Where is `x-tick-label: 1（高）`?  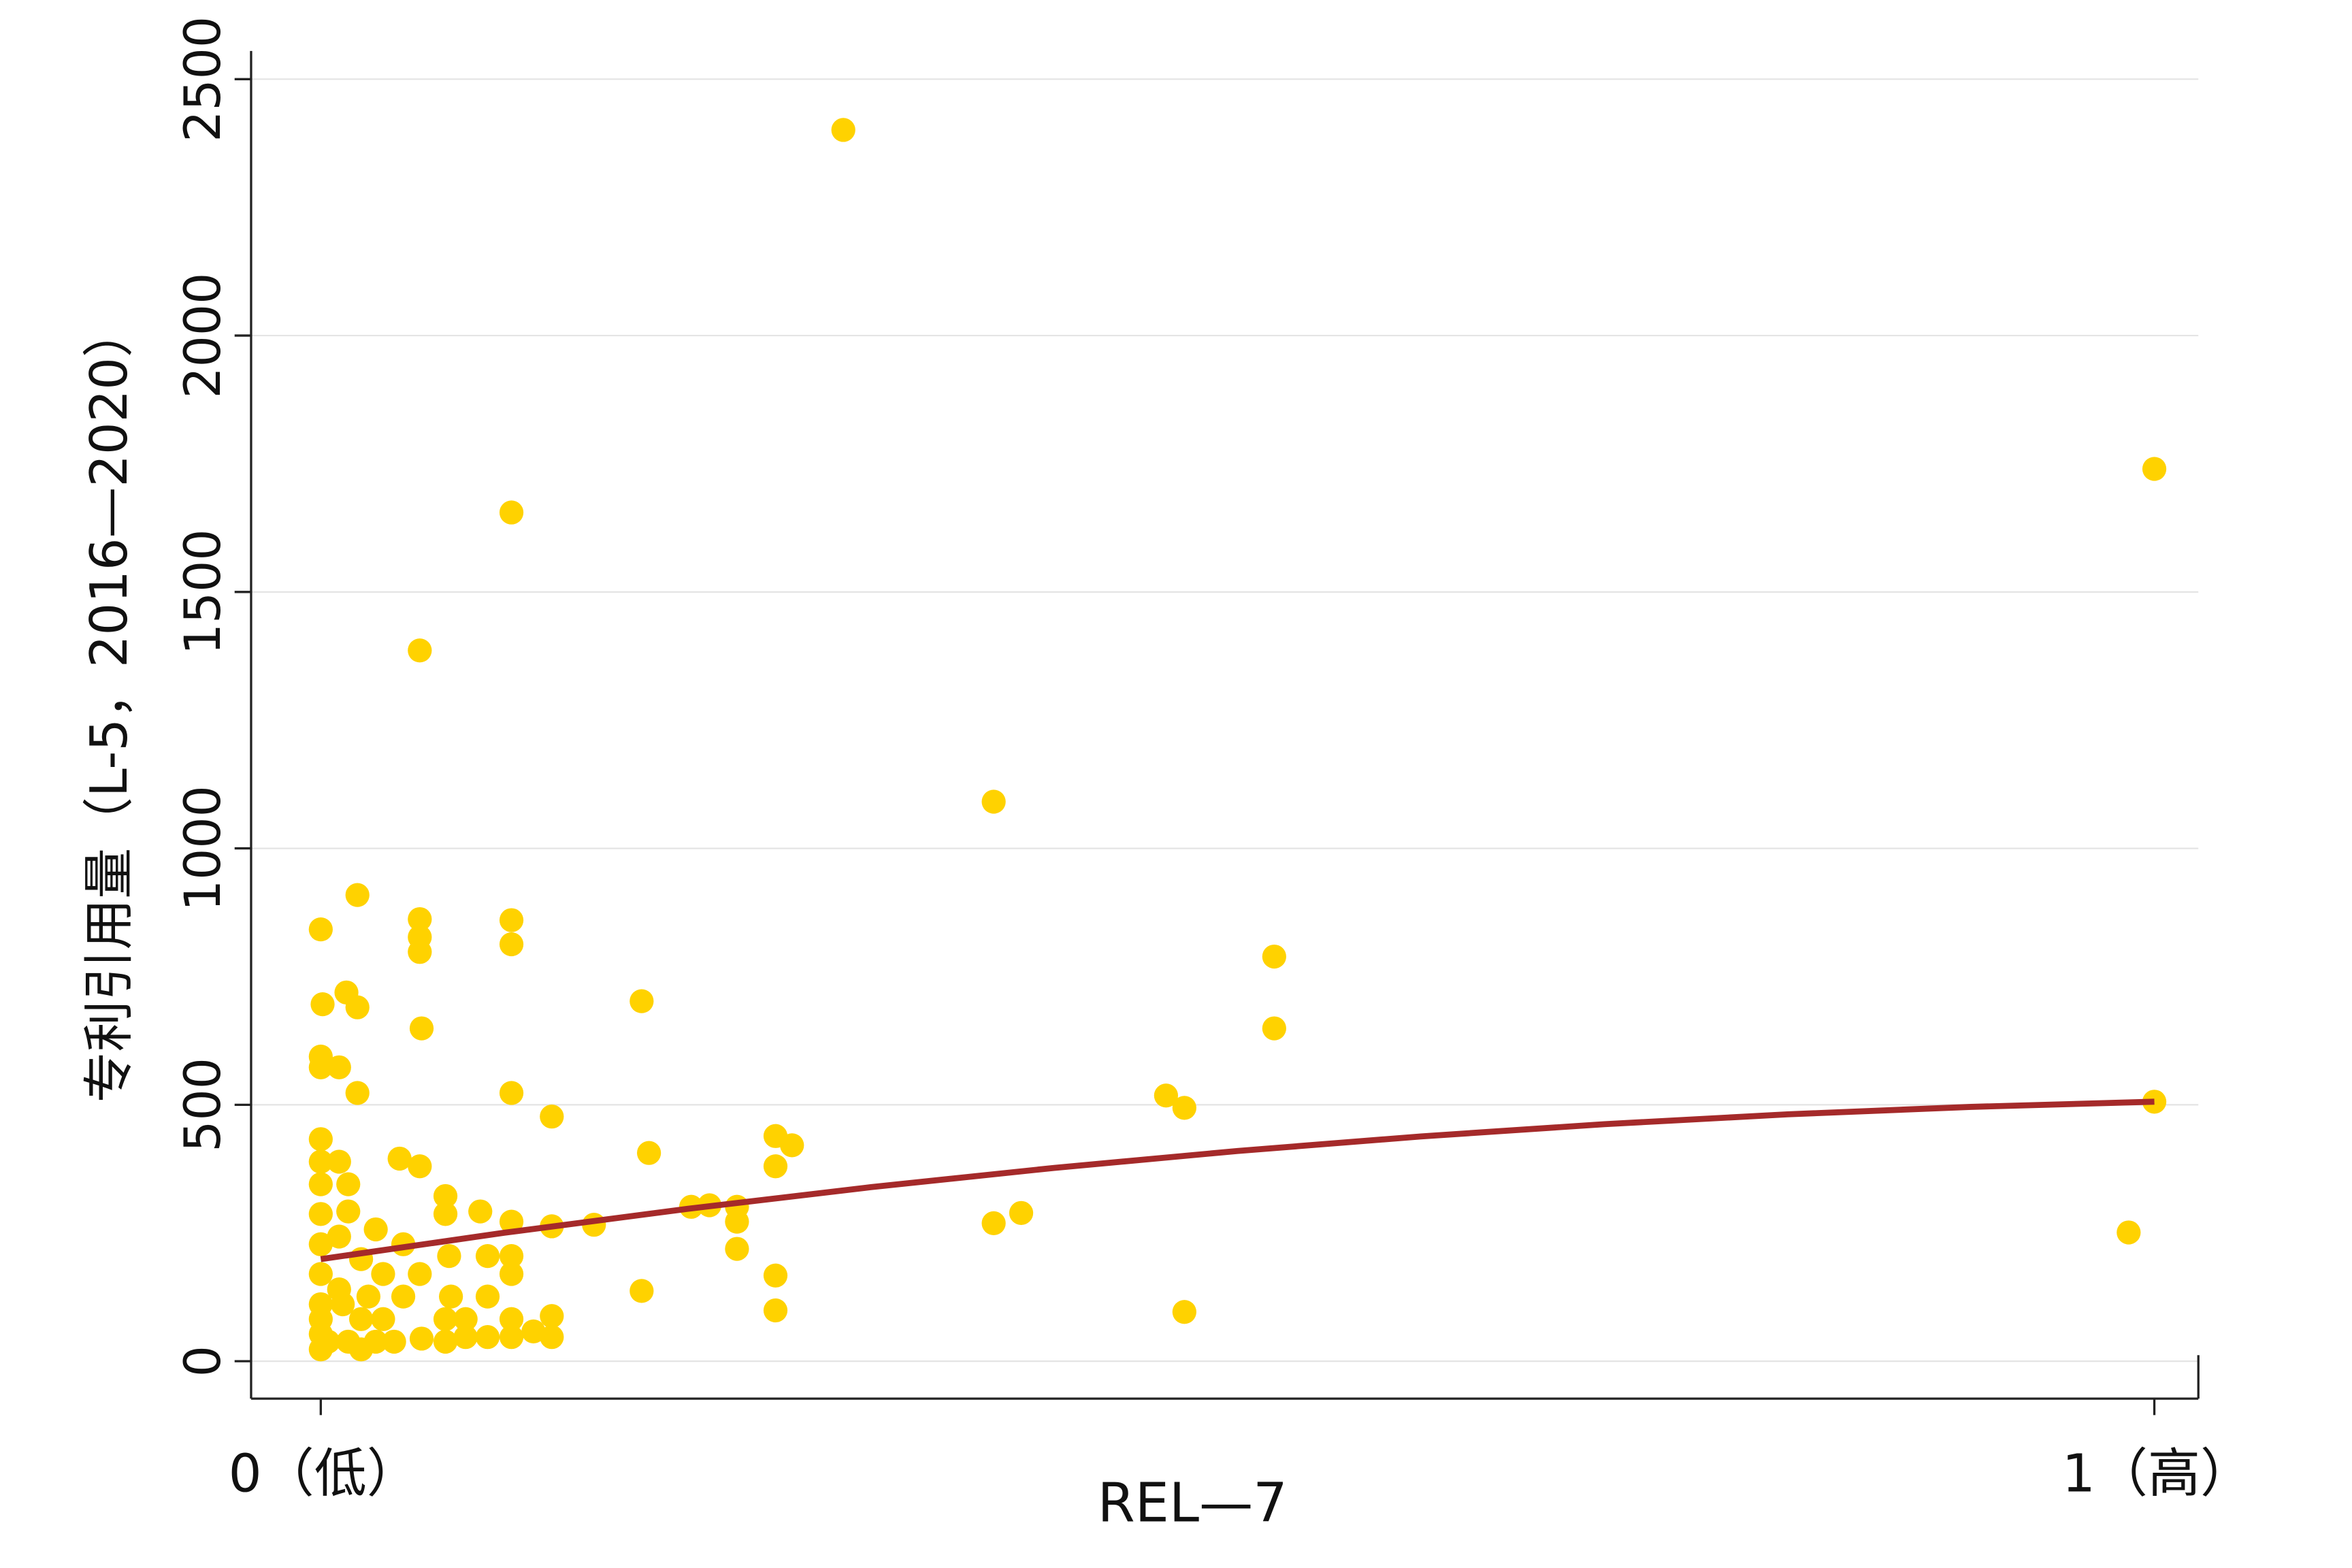
x-tick-label: 1（高） is located at coordinates (2157, 1474).